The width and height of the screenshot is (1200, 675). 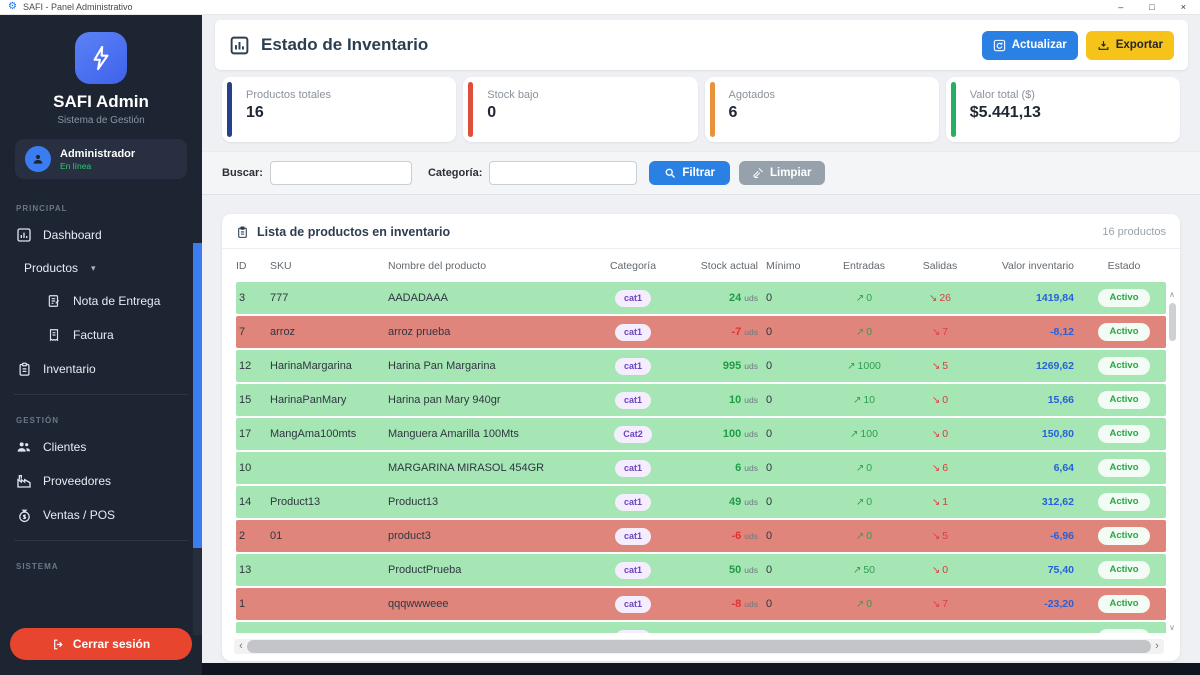 What do you see at coordinates (1129, 45) in the screenshot?
I see `export-button: Exportar` at bounding box center [1129, 45].